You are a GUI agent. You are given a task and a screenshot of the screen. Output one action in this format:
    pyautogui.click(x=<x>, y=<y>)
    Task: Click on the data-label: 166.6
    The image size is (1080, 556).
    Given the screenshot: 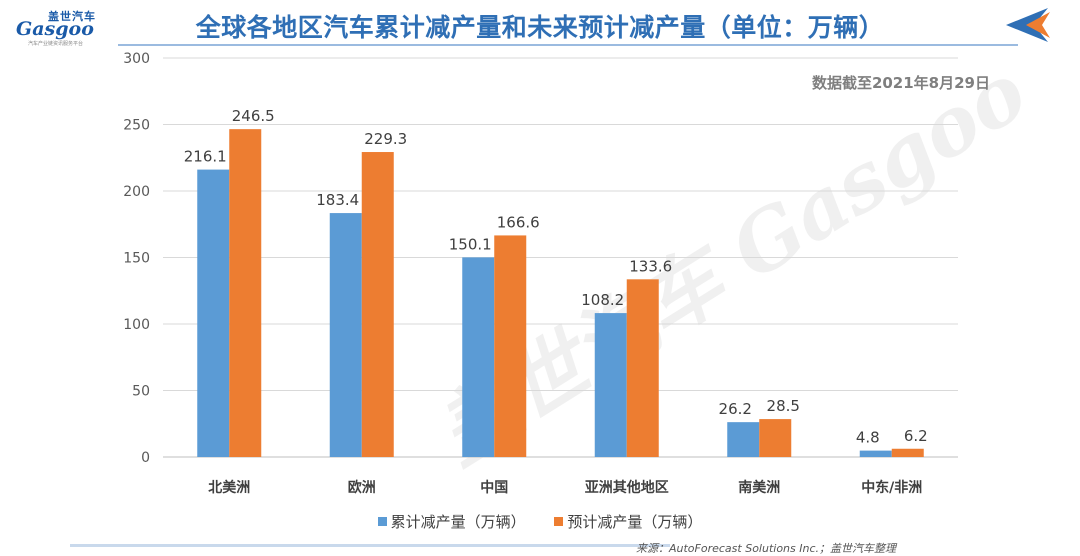 What is the action you would take?
    pyautogui.click(x=518, y=222)
    